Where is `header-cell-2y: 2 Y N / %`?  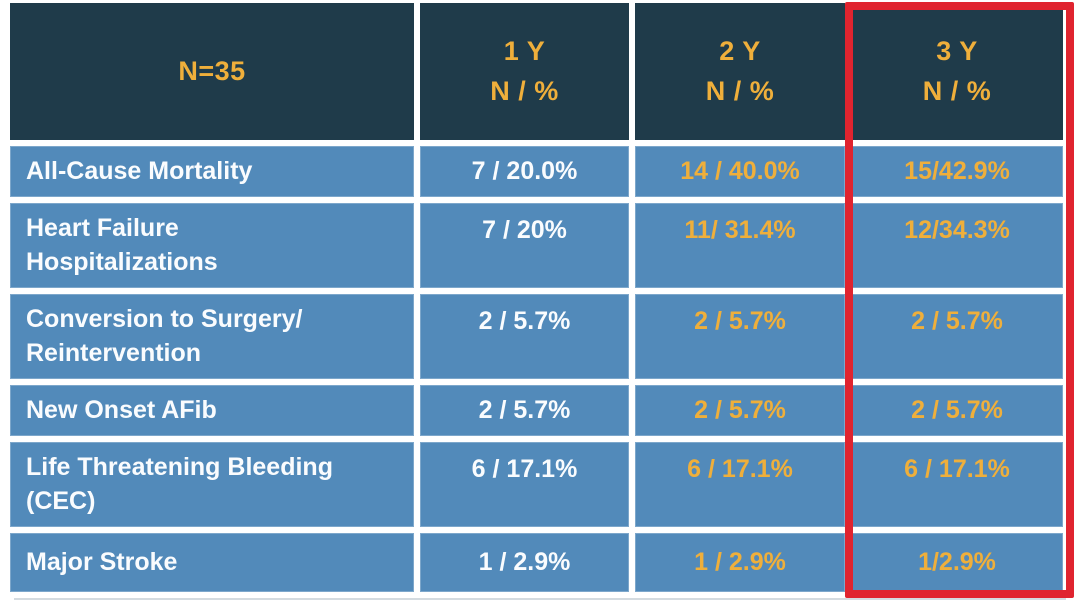
header-cell-2y: 2 Y N / % is located at coordinates (740, 71).